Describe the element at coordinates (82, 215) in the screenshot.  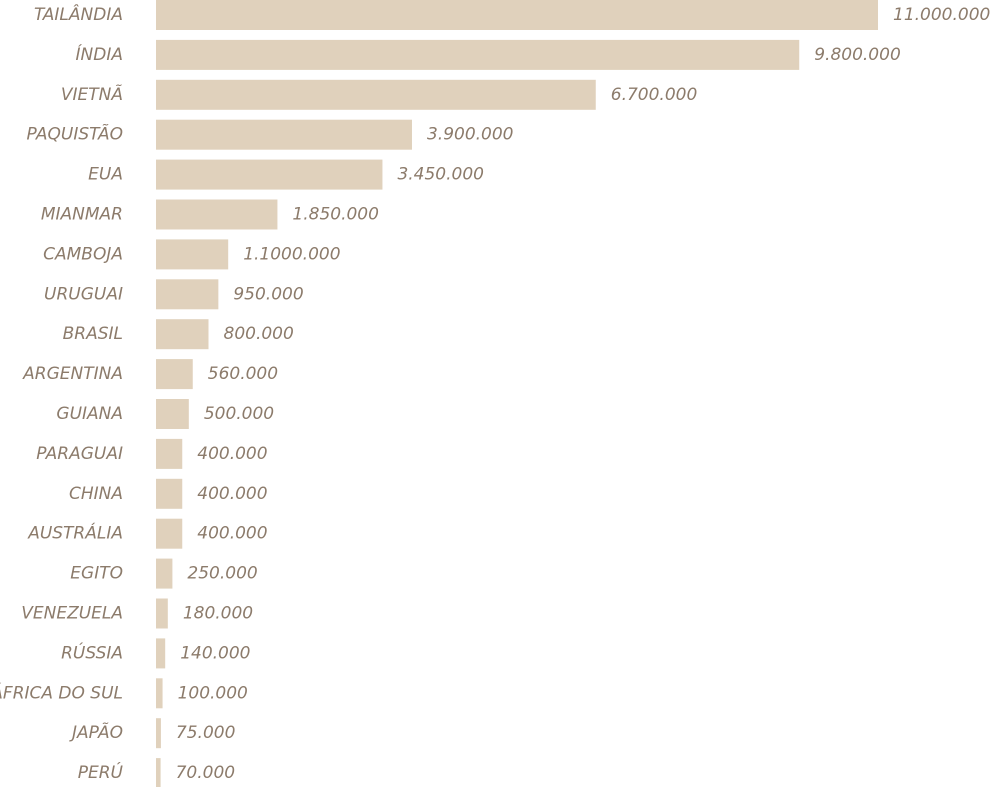
I see `category-label: MIANMAR` at that location.